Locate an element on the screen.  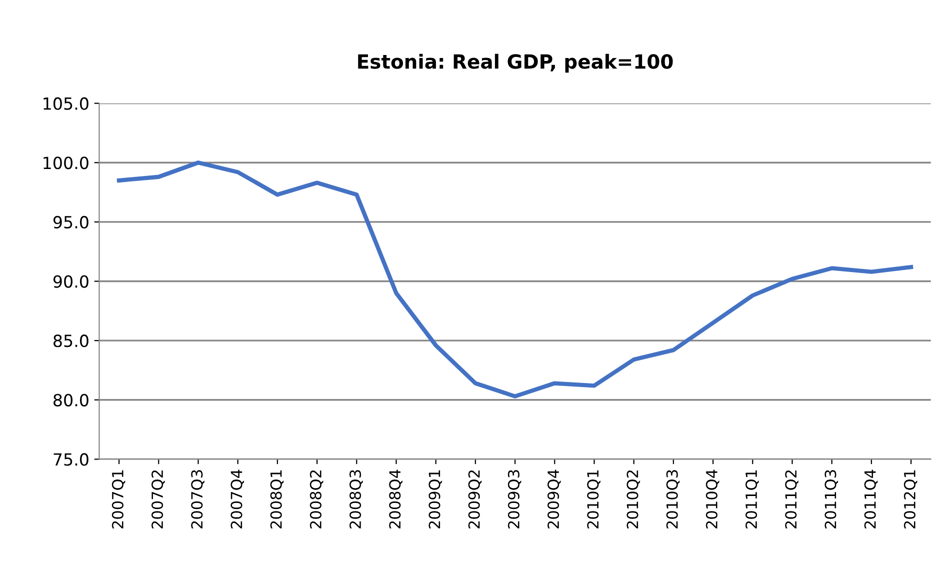
x-tick-label: 2012Q1 is located at coordinates (911, 499).